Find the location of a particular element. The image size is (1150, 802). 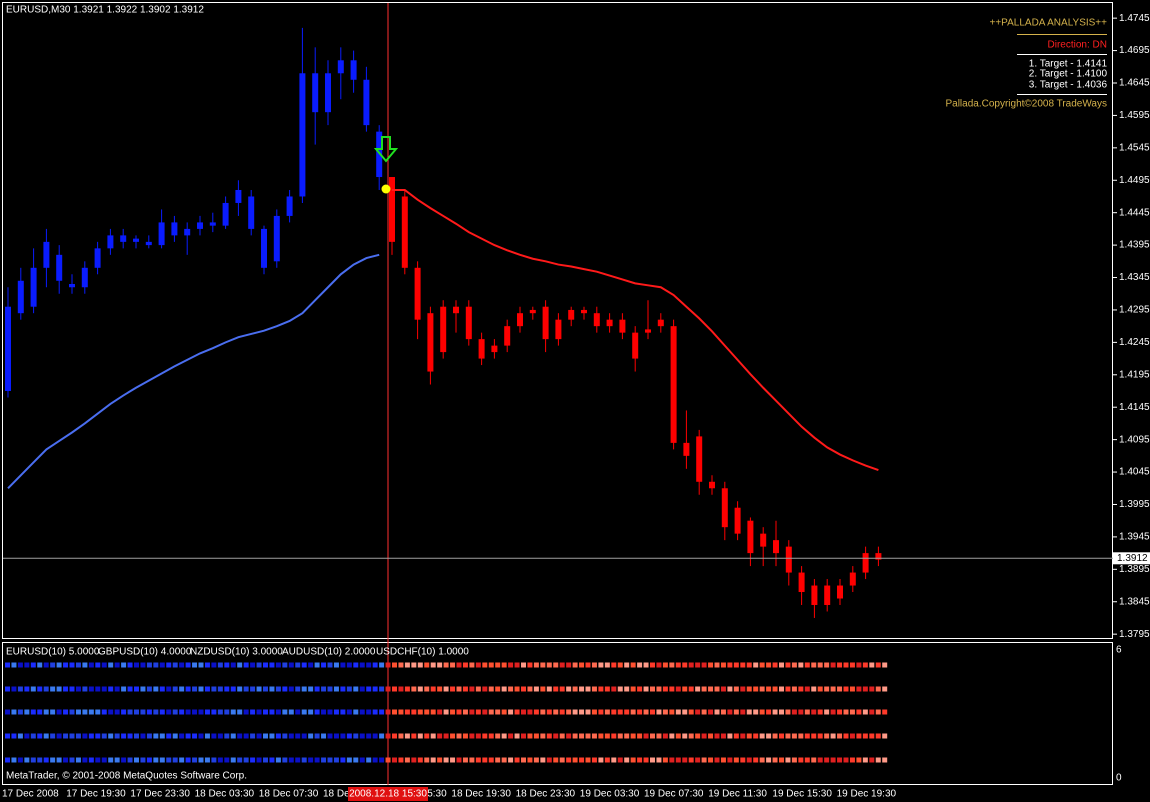

y-tick-label: 1.4545 is located at coordinates (1134, 147).